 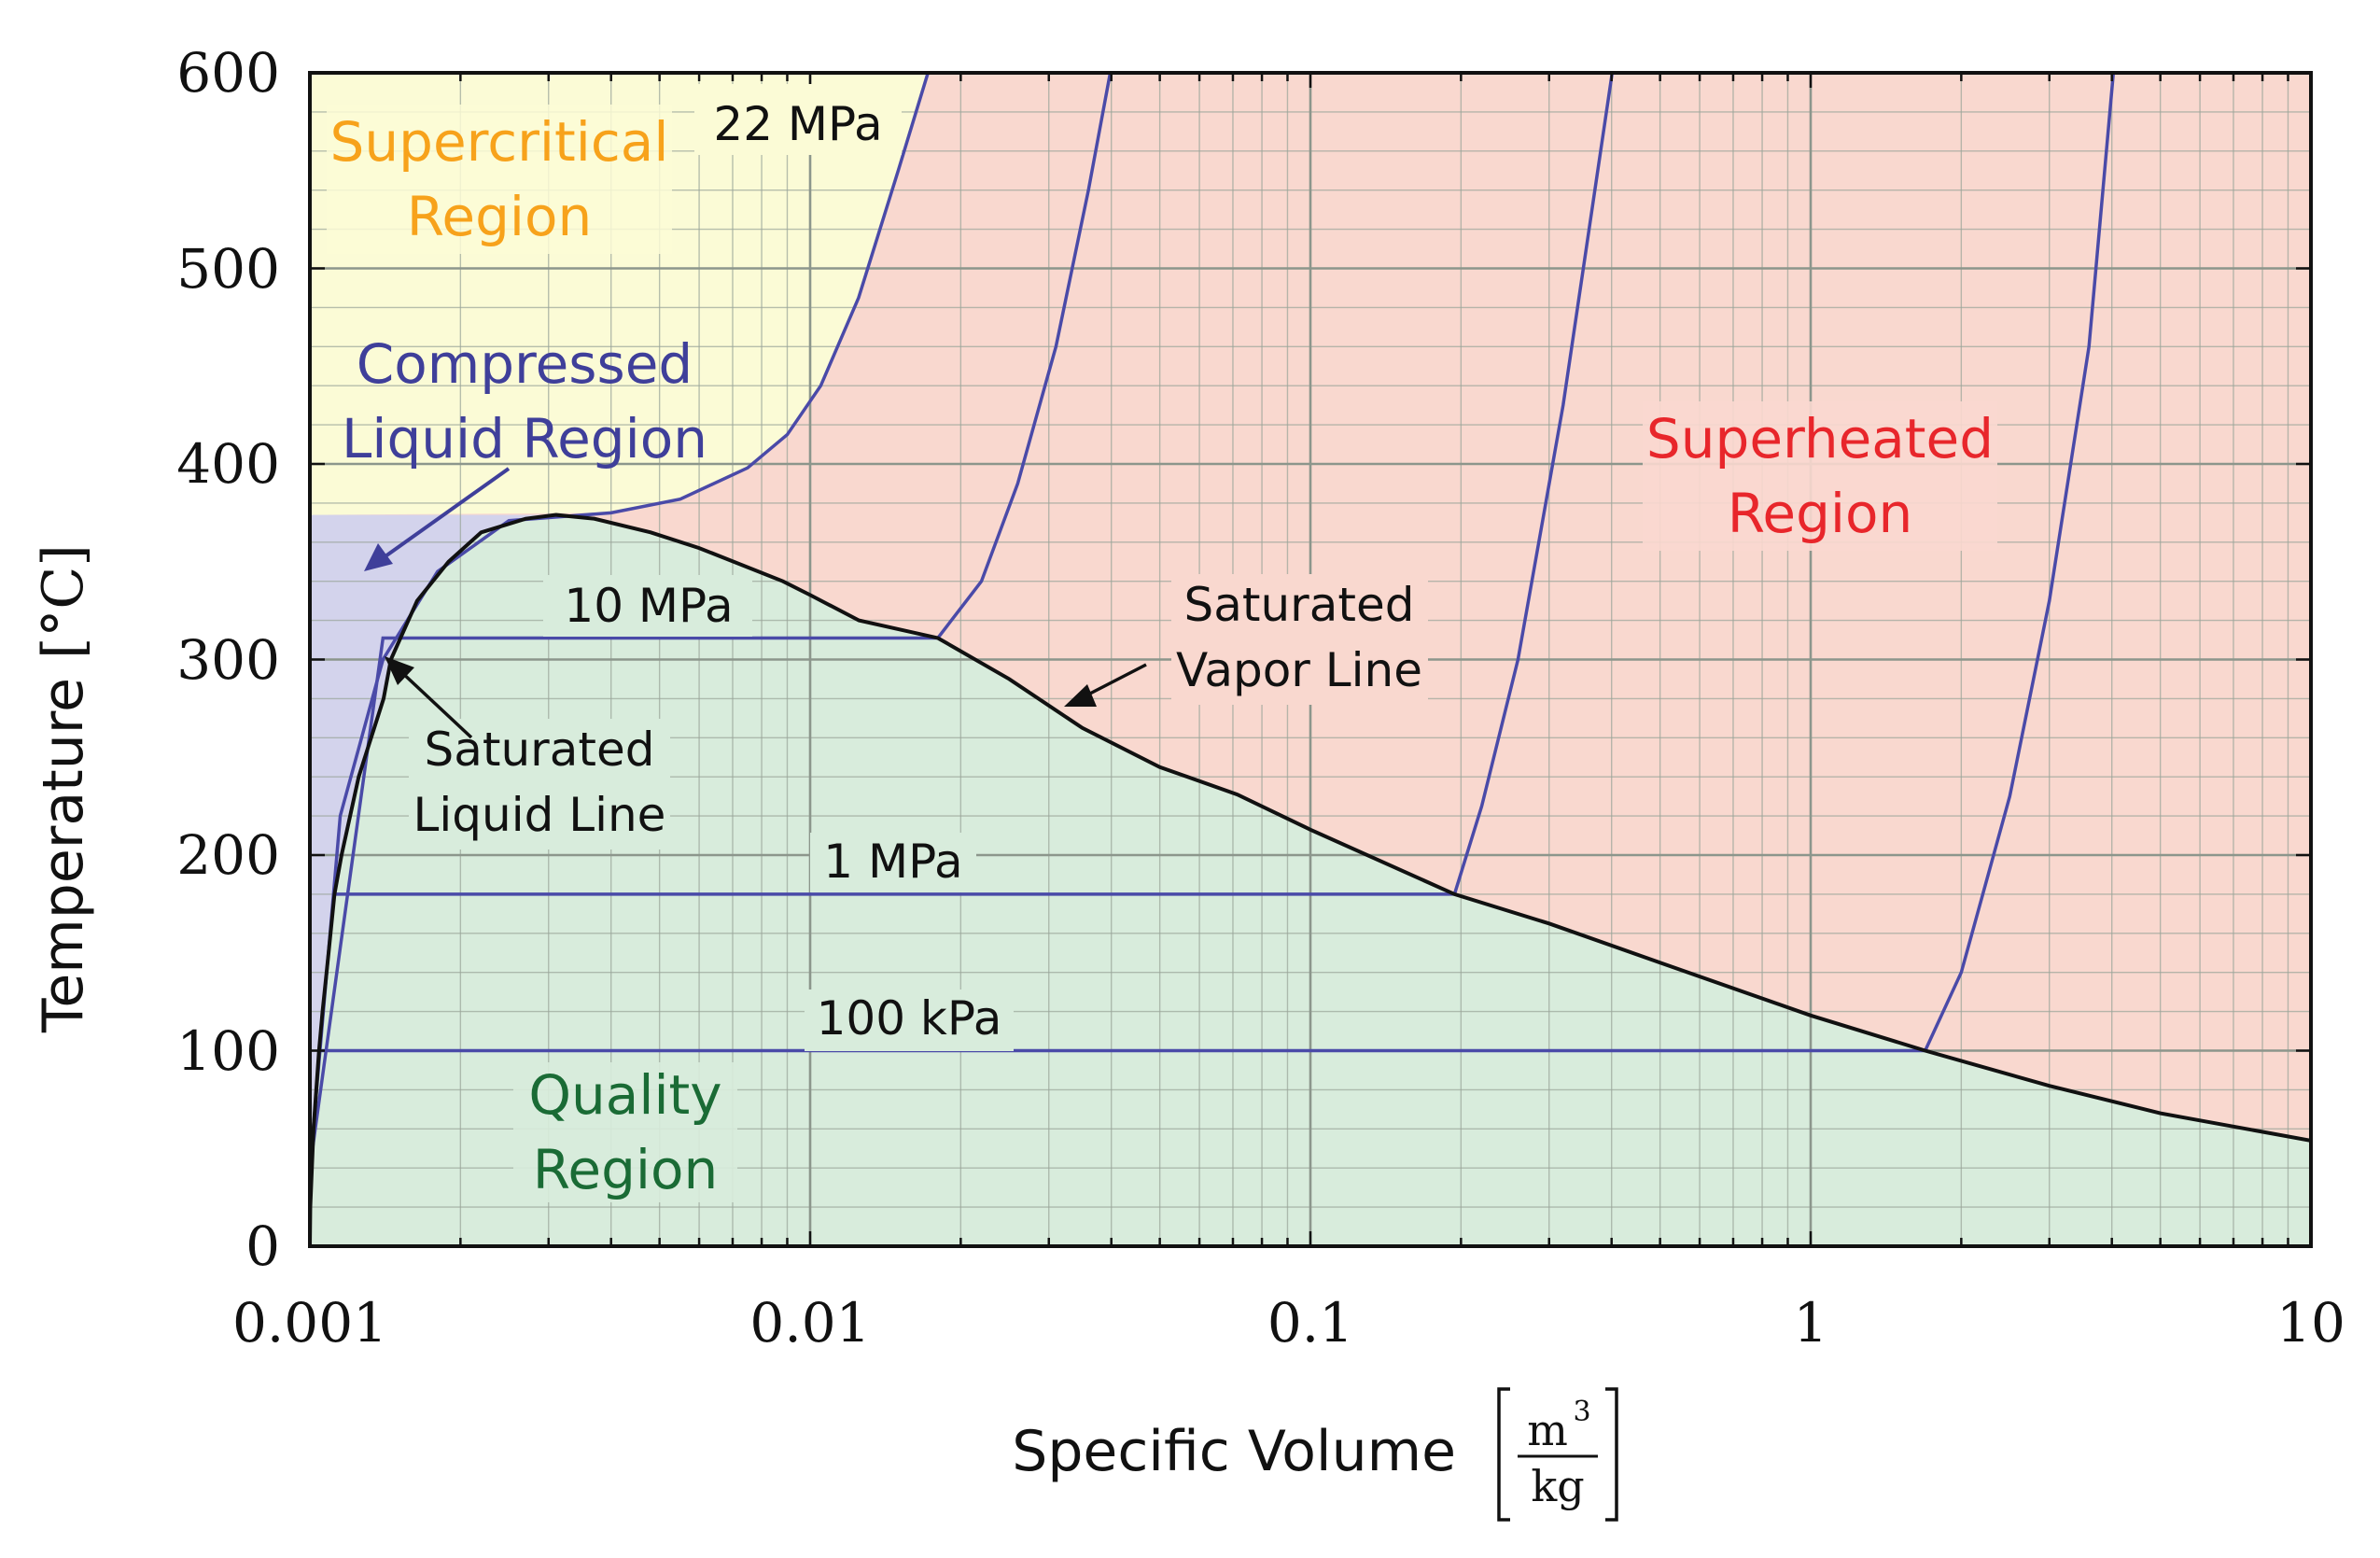 What do you see at coordinates (437, 519) in the screenshot?
I see `compressed-liquid-arrow` at bounding box center [437, 519].